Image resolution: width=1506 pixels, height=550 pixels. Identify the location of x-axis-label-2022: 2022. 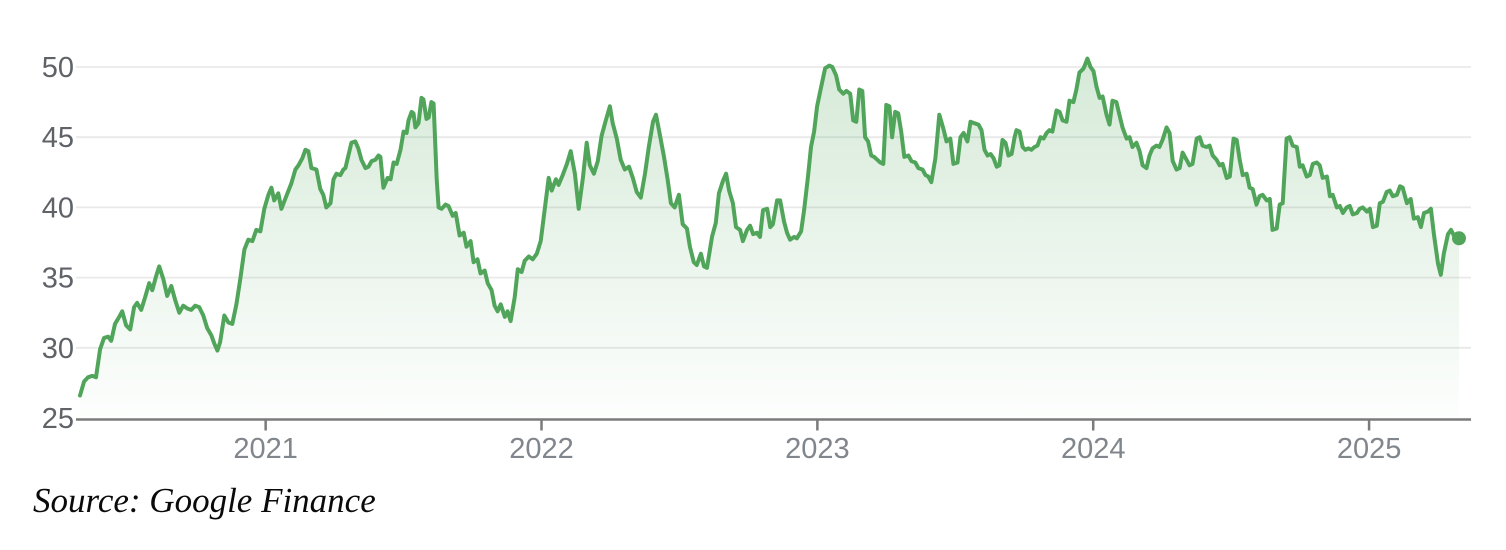
(541, 449).